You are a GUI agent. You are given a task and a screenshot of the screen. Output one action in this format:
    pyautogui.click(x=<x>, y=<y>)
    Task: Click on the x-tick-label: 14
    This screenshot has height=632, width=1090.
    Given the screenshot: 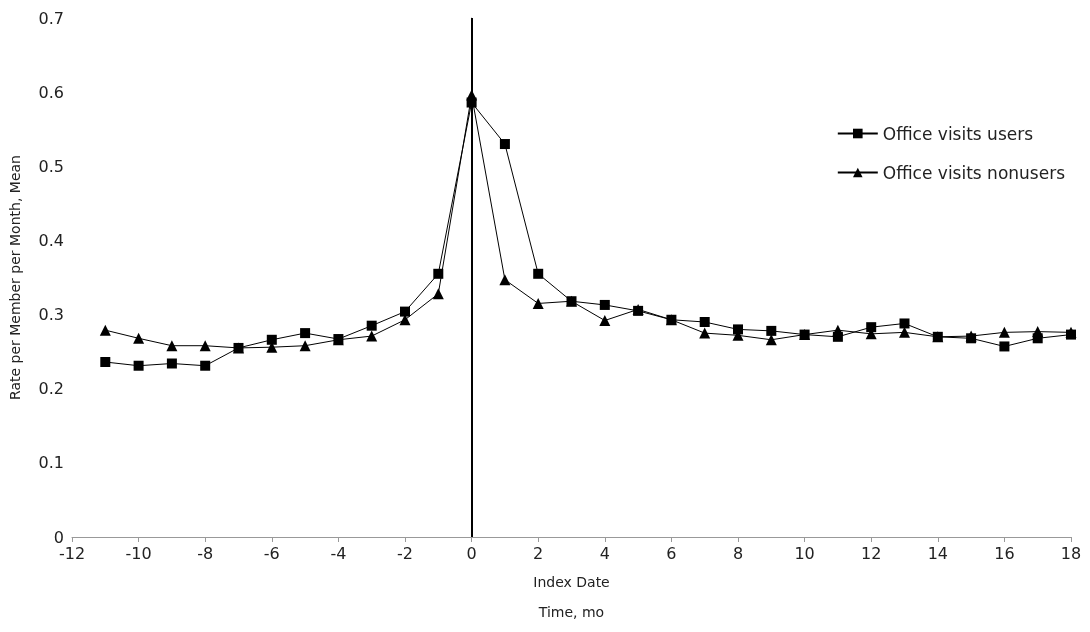 What is the action you would take?
    pyautogui.click(x=937, y=553)
    